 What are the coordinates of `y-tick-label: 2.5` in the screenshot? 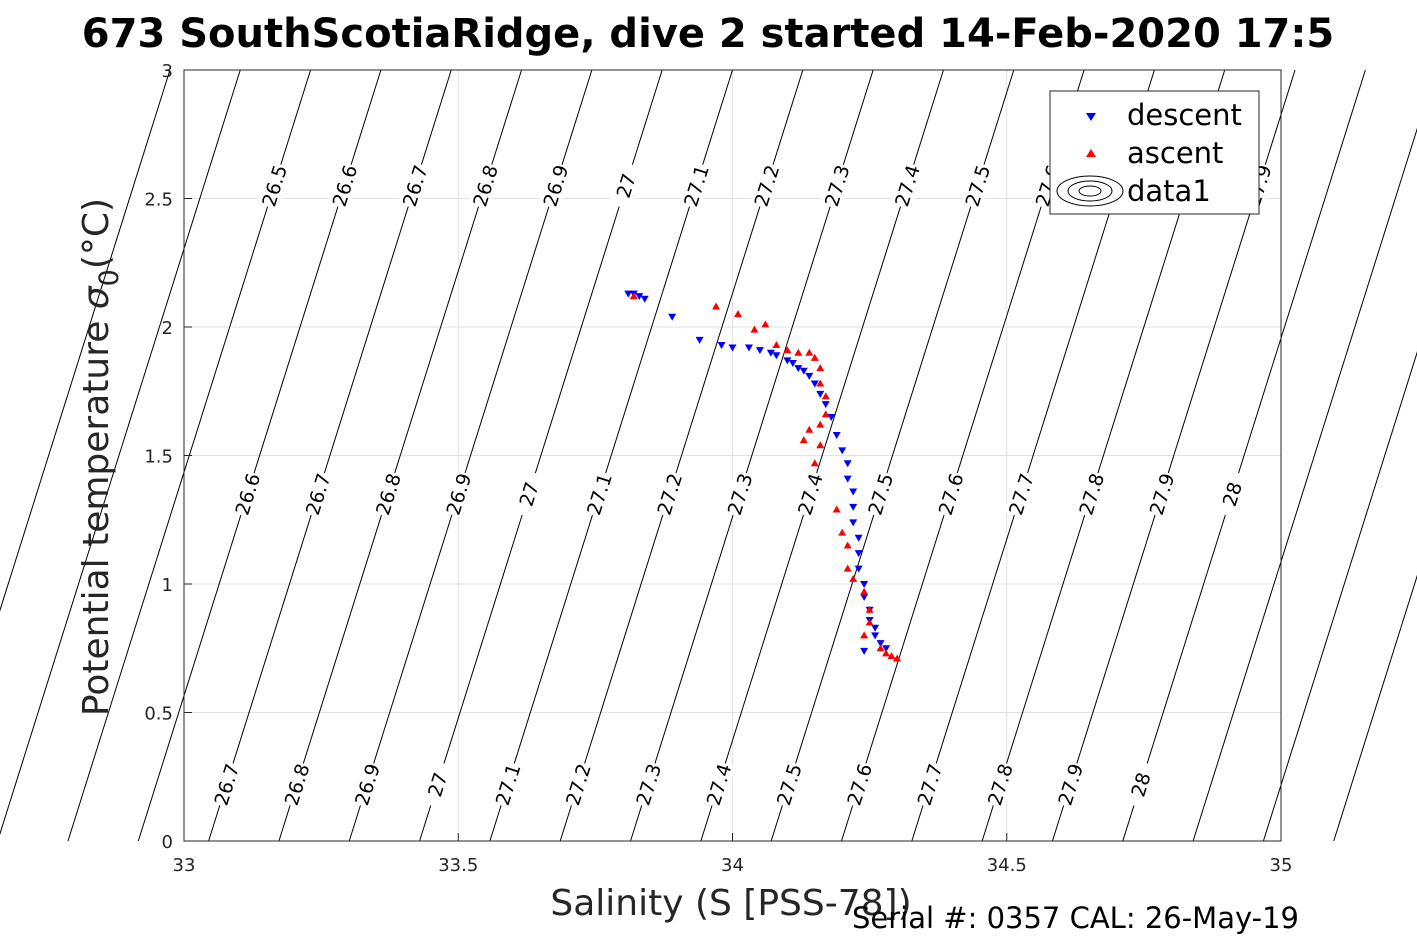 It's located at (158, 200).